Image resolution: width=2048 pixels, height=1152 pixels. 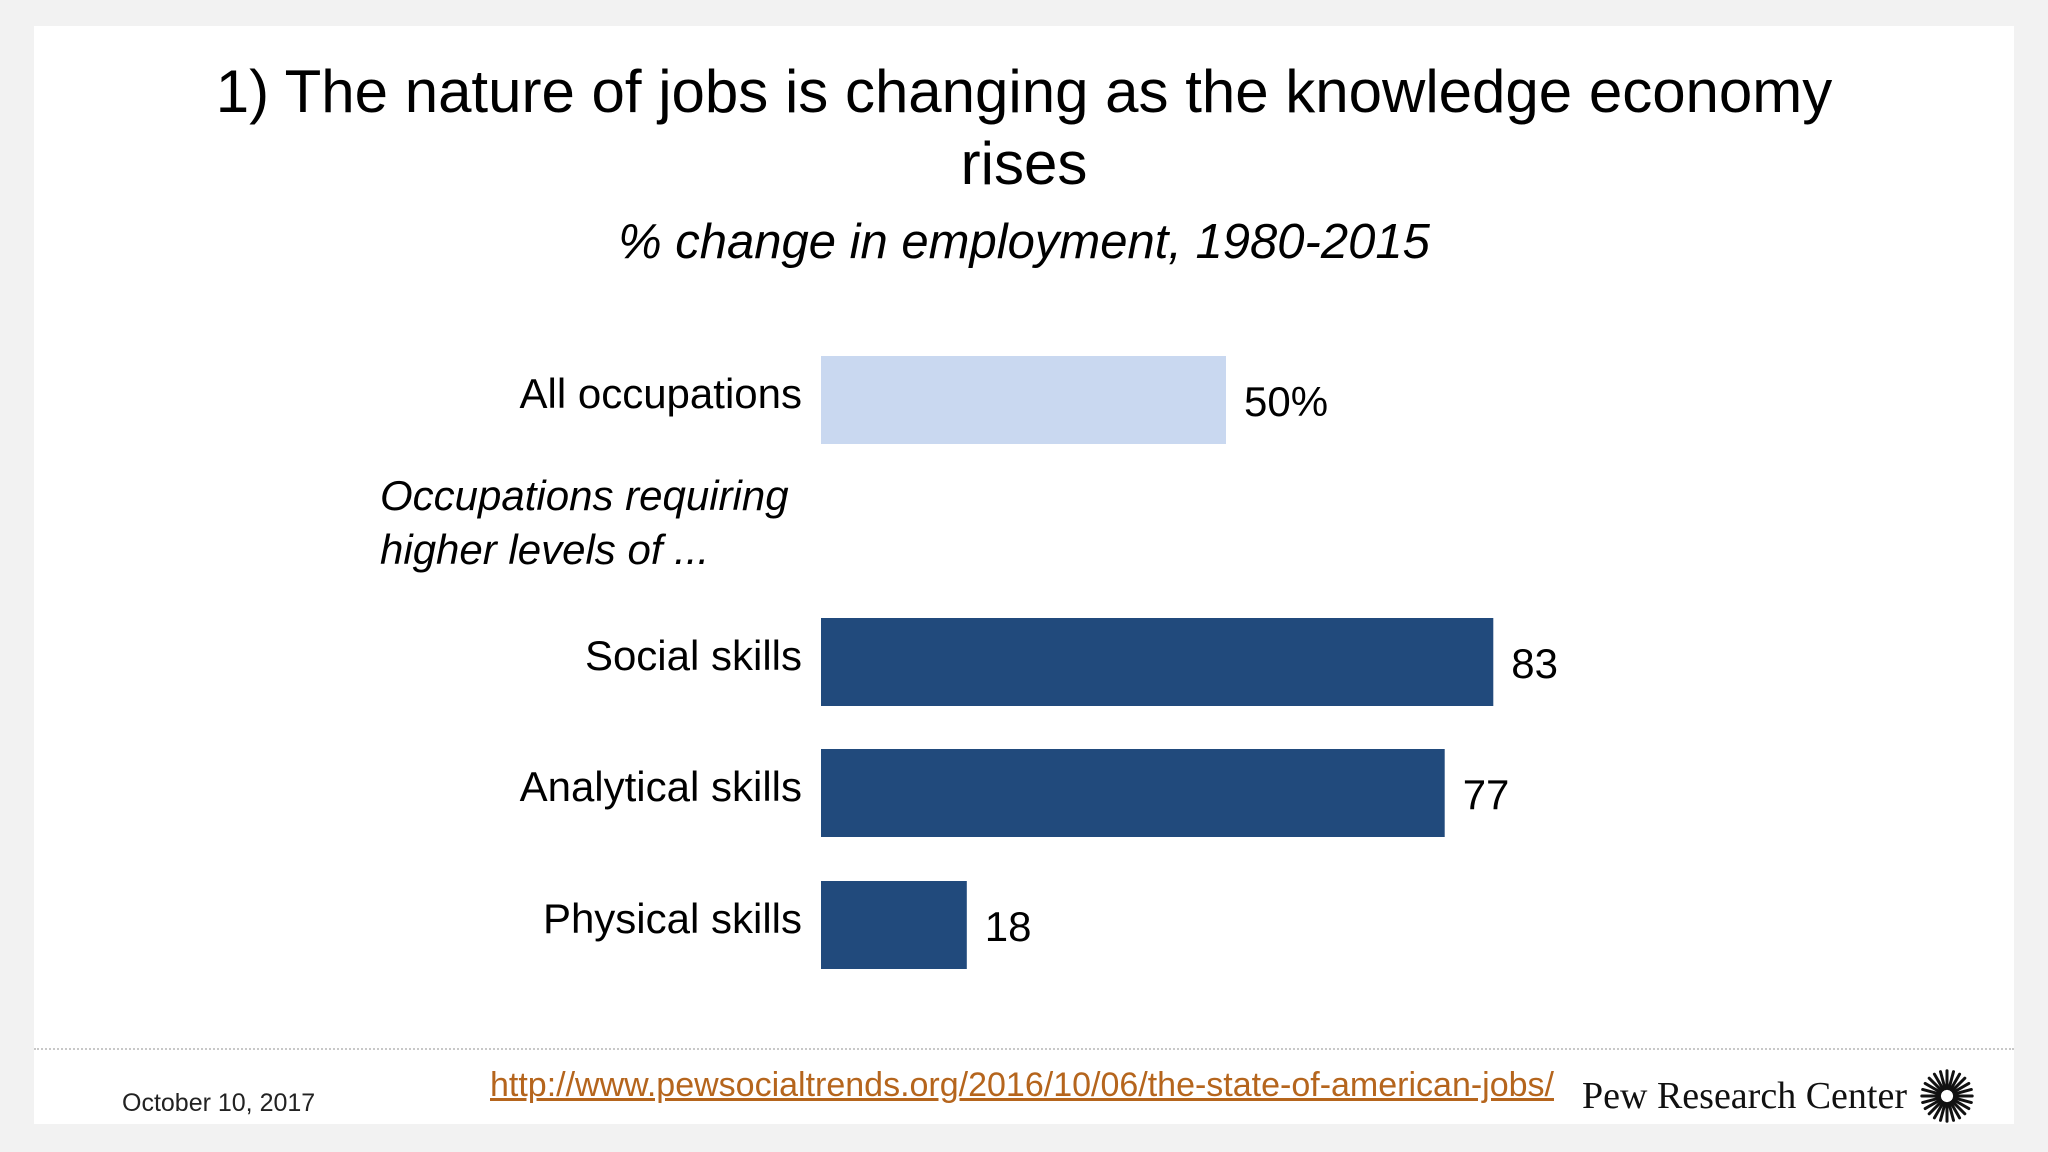 I want to click on logo-text: Pew Research Center, so click(x=1744, y=1096).